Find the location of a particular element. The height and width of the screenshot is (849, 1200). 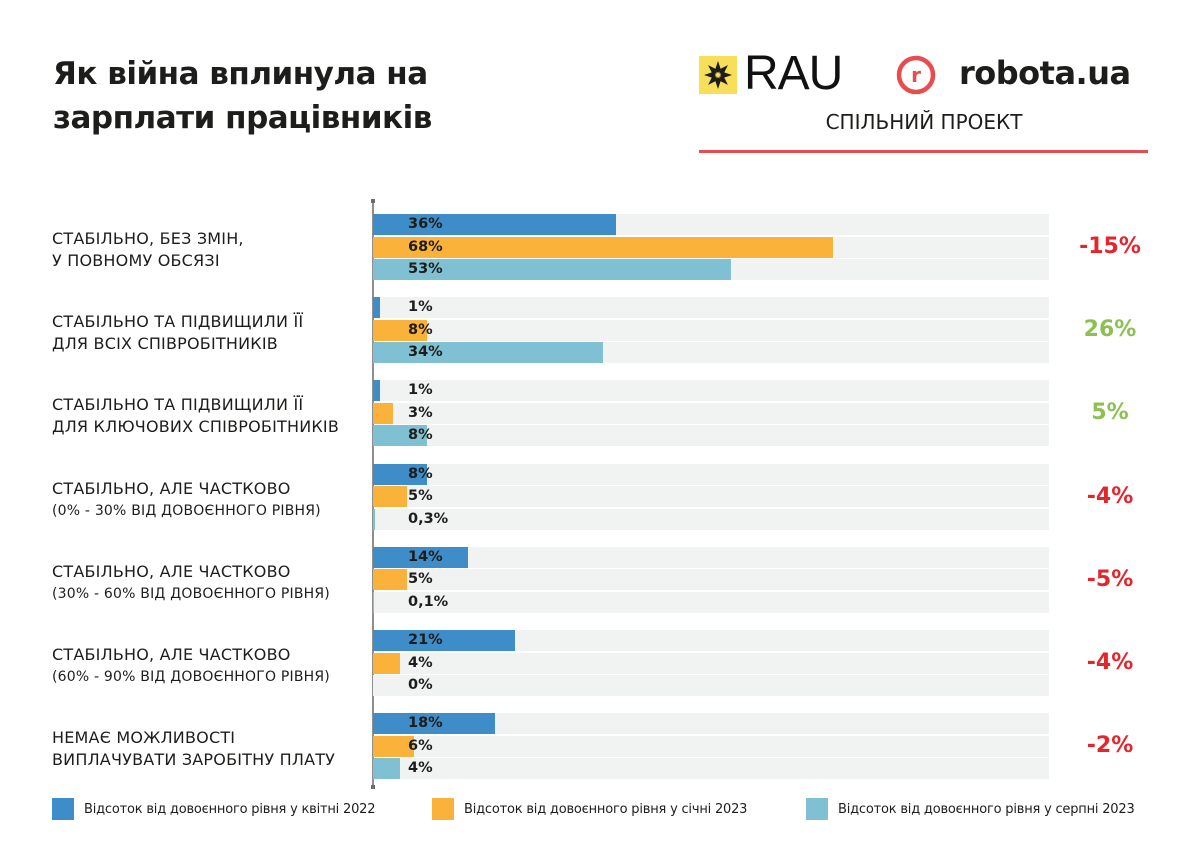

bar-value-label: 14% is located at coordinates (425, 556).